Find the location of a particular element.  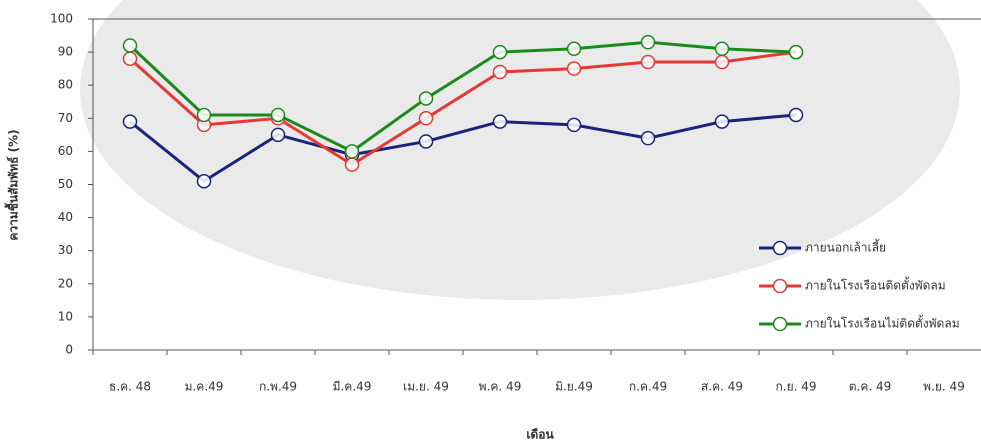

y-tick-label: 90 is located at coordinates (65, 52).